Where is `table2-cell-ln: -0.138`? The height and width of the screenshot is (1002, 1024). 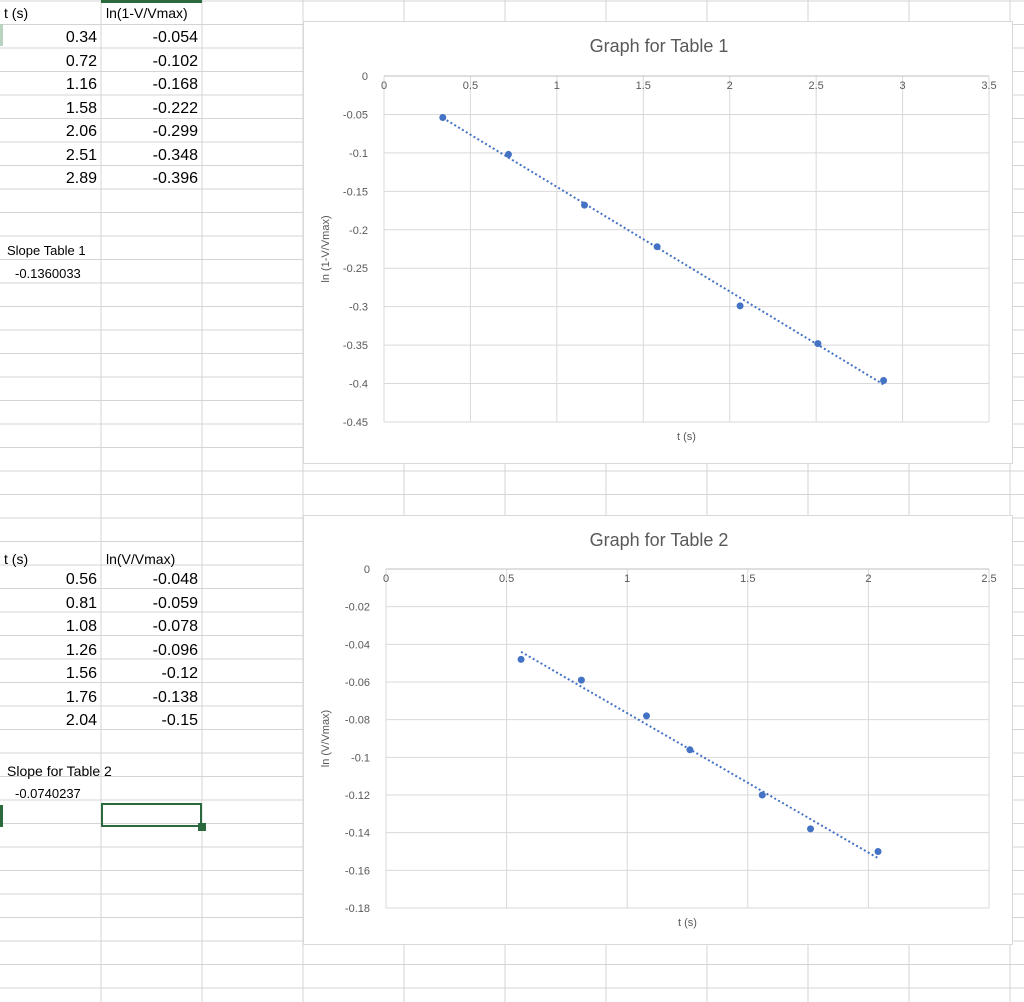 table2-cell-ln: -0.138 is located at coordinates (175, 697).